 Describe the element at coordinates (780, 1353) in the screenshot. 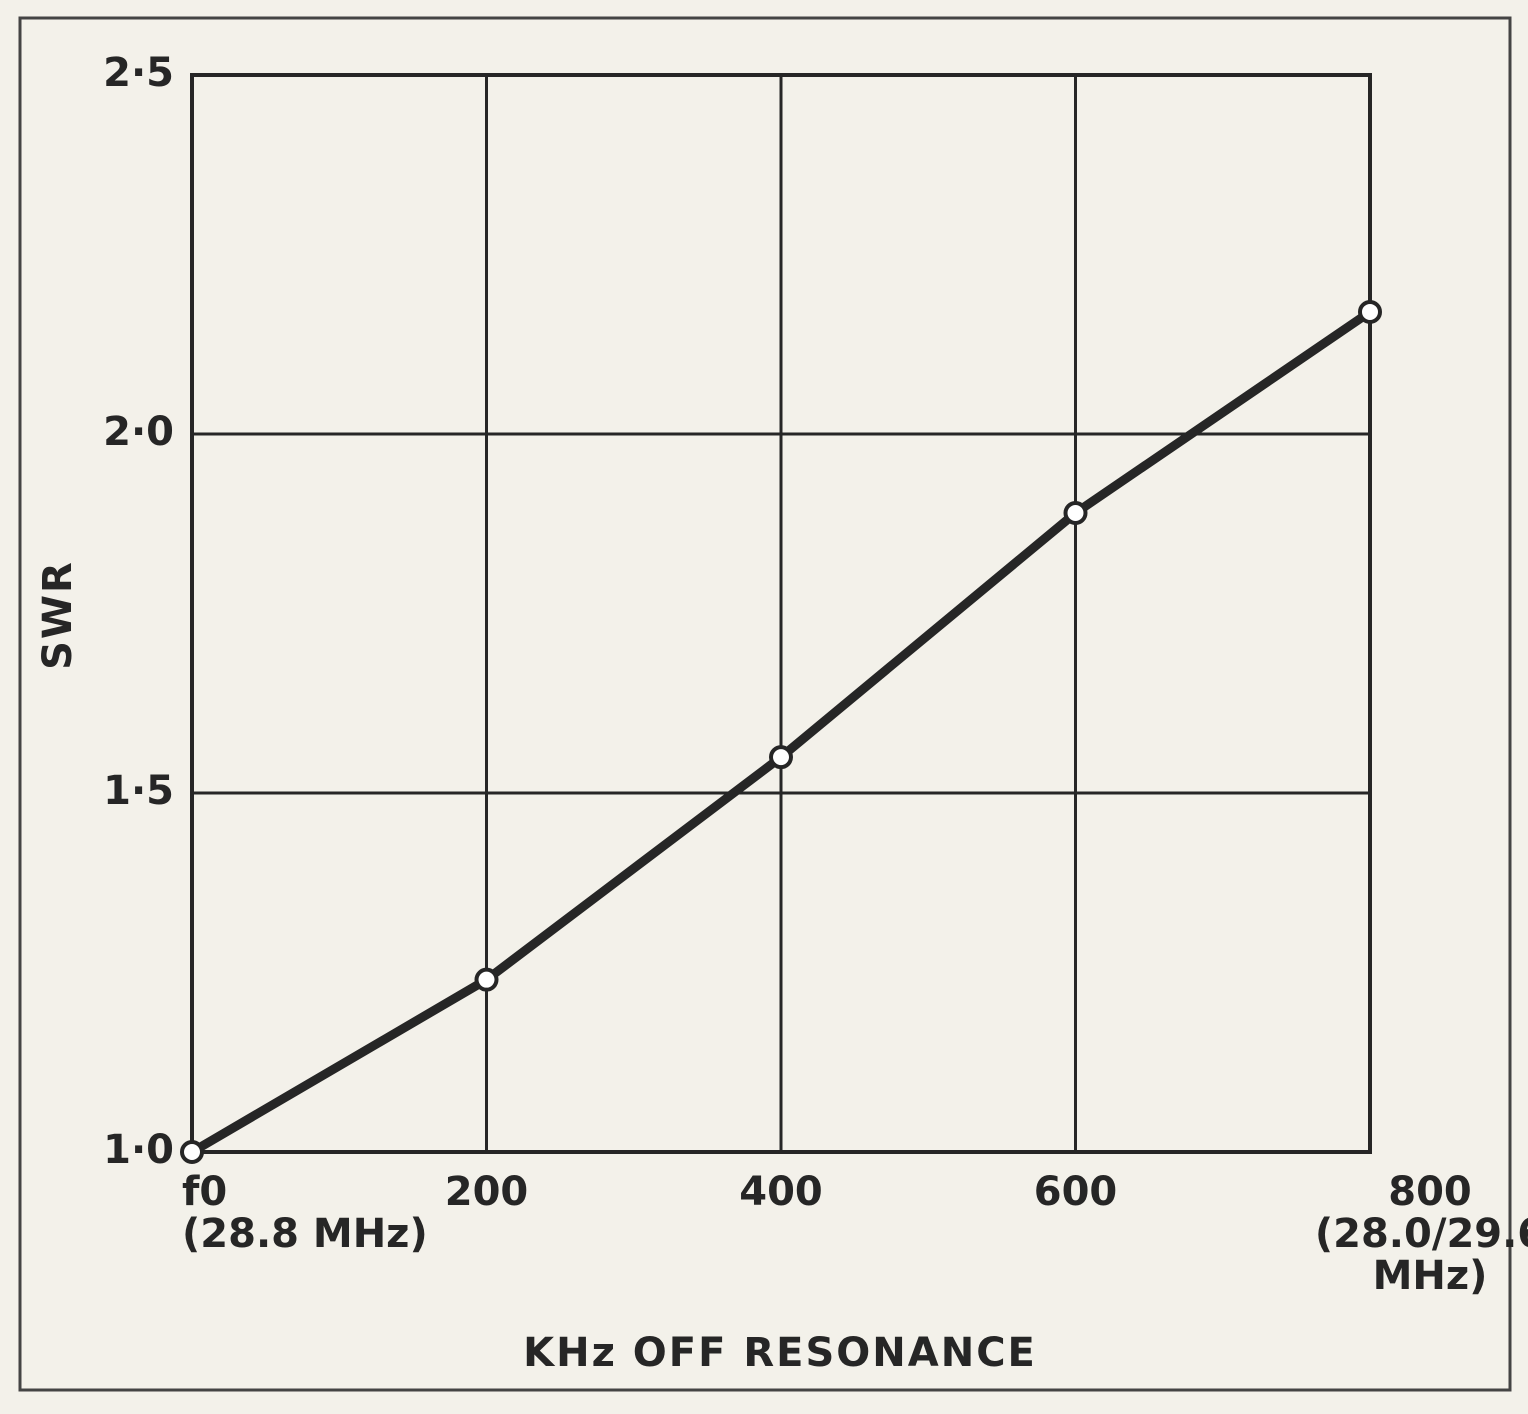

I see `x-axis-title: KHz OFF RESONANCE` at that location.